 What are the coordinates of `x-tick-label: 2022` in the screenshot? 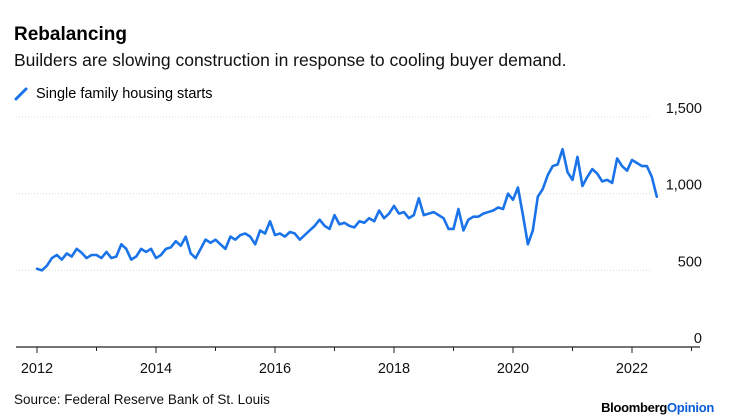 It's located at (632, 369).